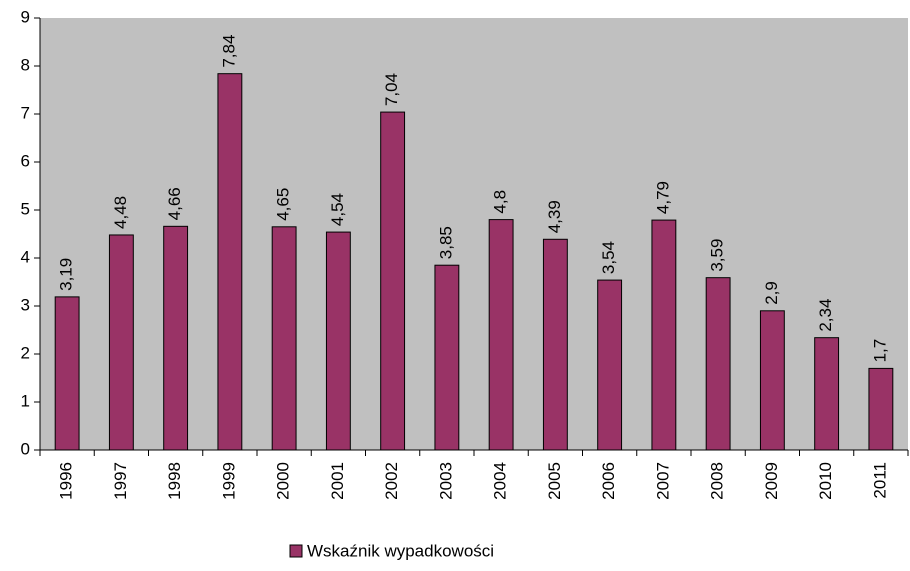 Image resolution: width=910 pixels, height=571 pixels. What do you see at coordinates (25, 16) in the screenshot?
I see `y-tick-label: 9` at bounding box center [25, 16].